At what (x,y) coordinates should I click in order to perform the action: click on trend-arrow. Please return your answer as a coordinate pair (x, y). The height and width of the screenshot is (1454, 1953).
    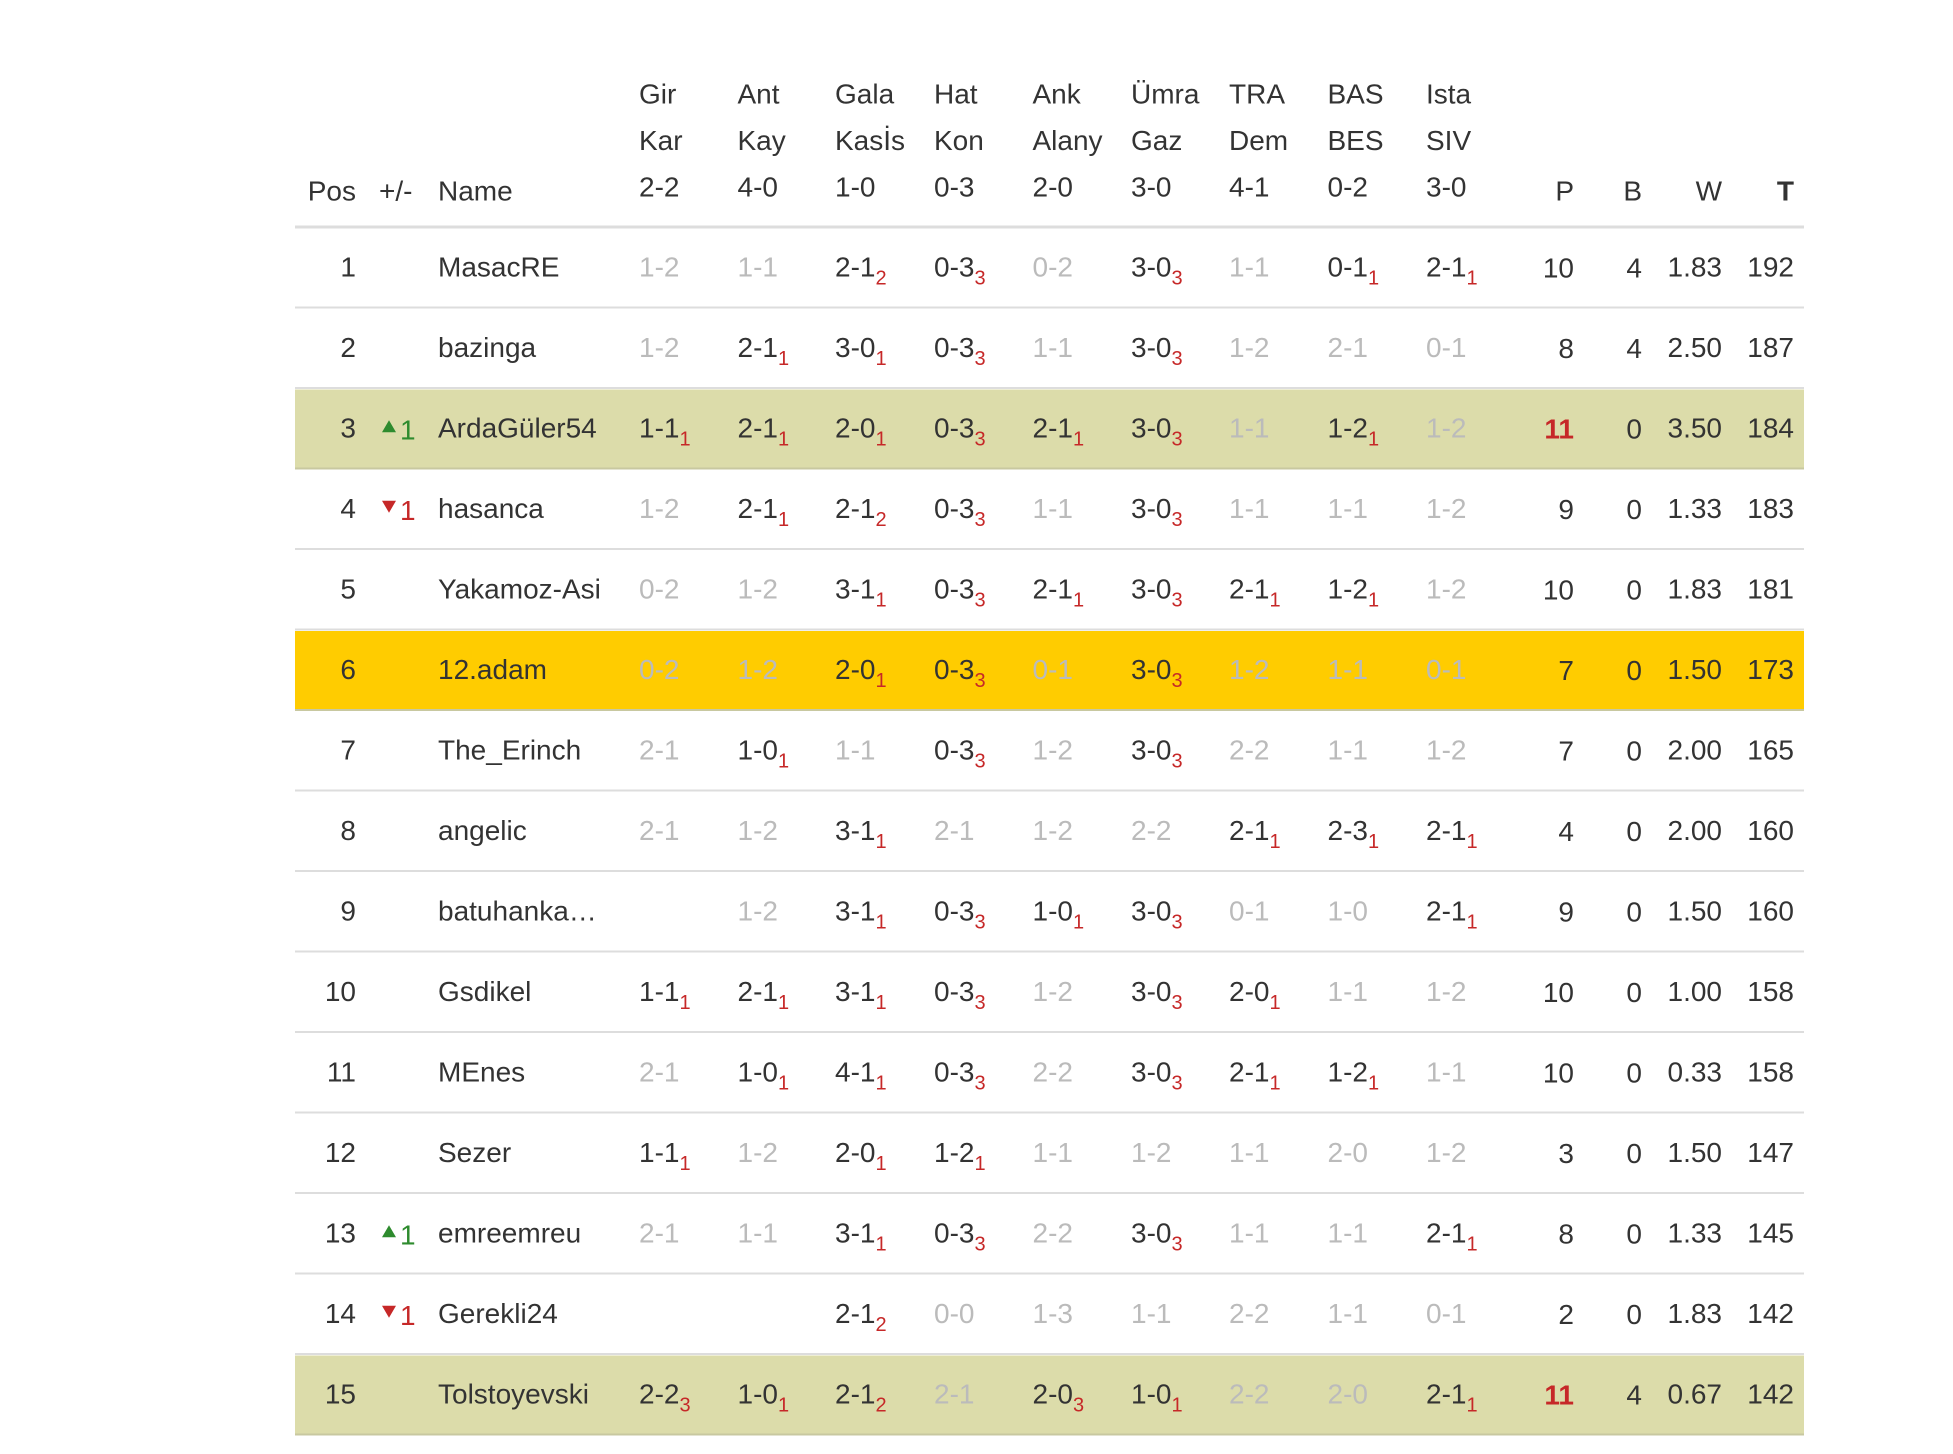
    Looking at the image, I should click on (389, 1311).